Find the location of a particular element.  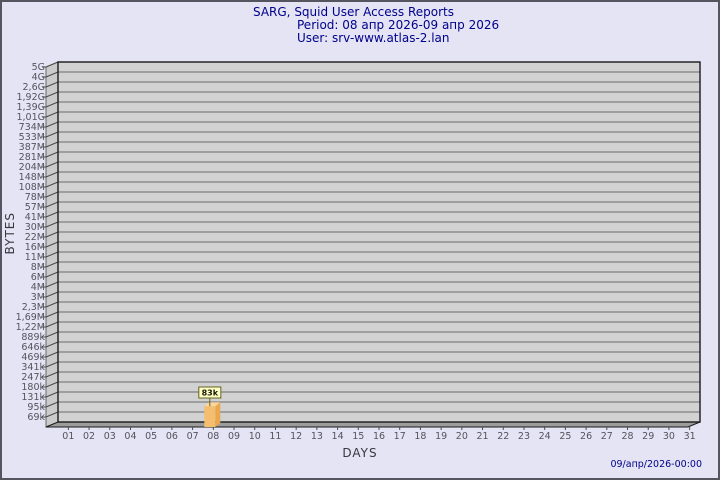

bar is located at coordinates (210, 416).